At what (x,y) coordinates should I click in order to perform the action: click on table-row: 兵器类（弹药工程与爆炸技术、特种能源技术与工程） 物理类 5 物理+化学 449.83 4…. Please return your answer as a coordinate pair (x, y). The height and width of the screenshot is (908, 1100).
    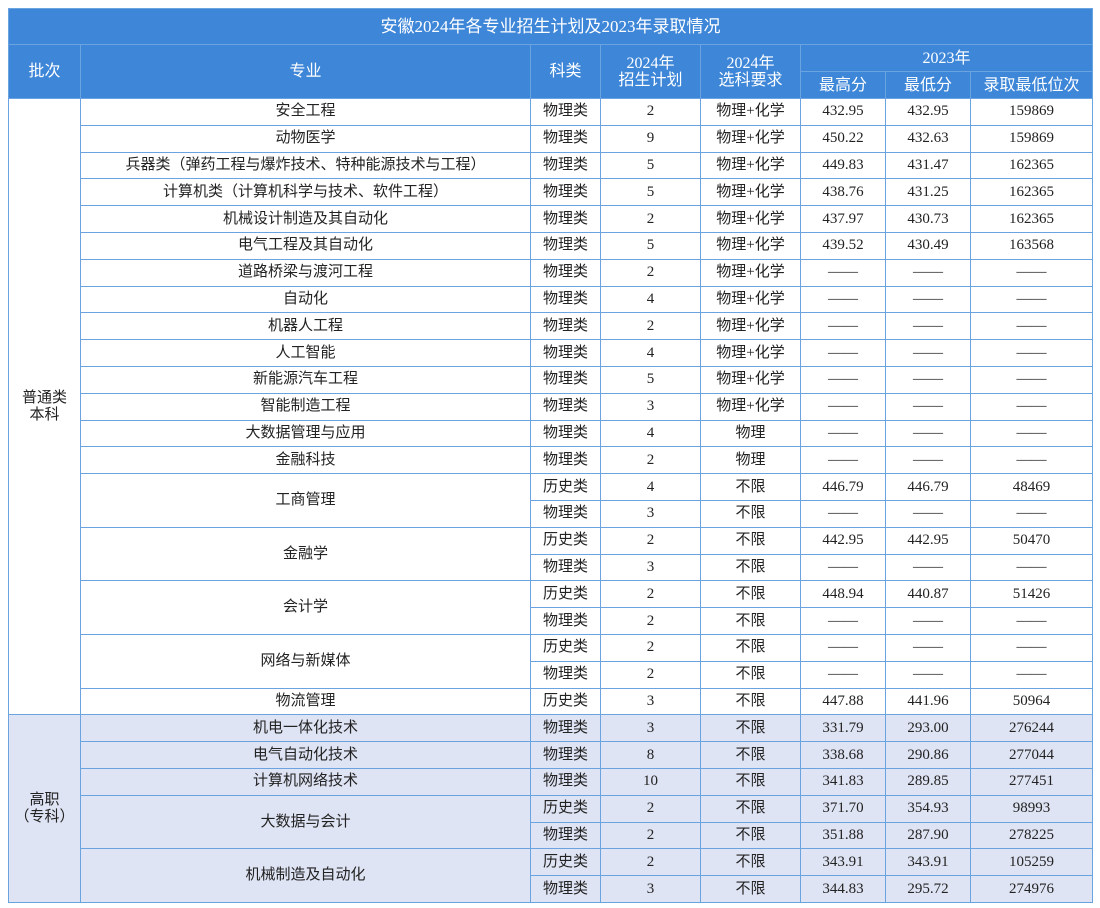
    Looking at the image, I should click on (551, 165).